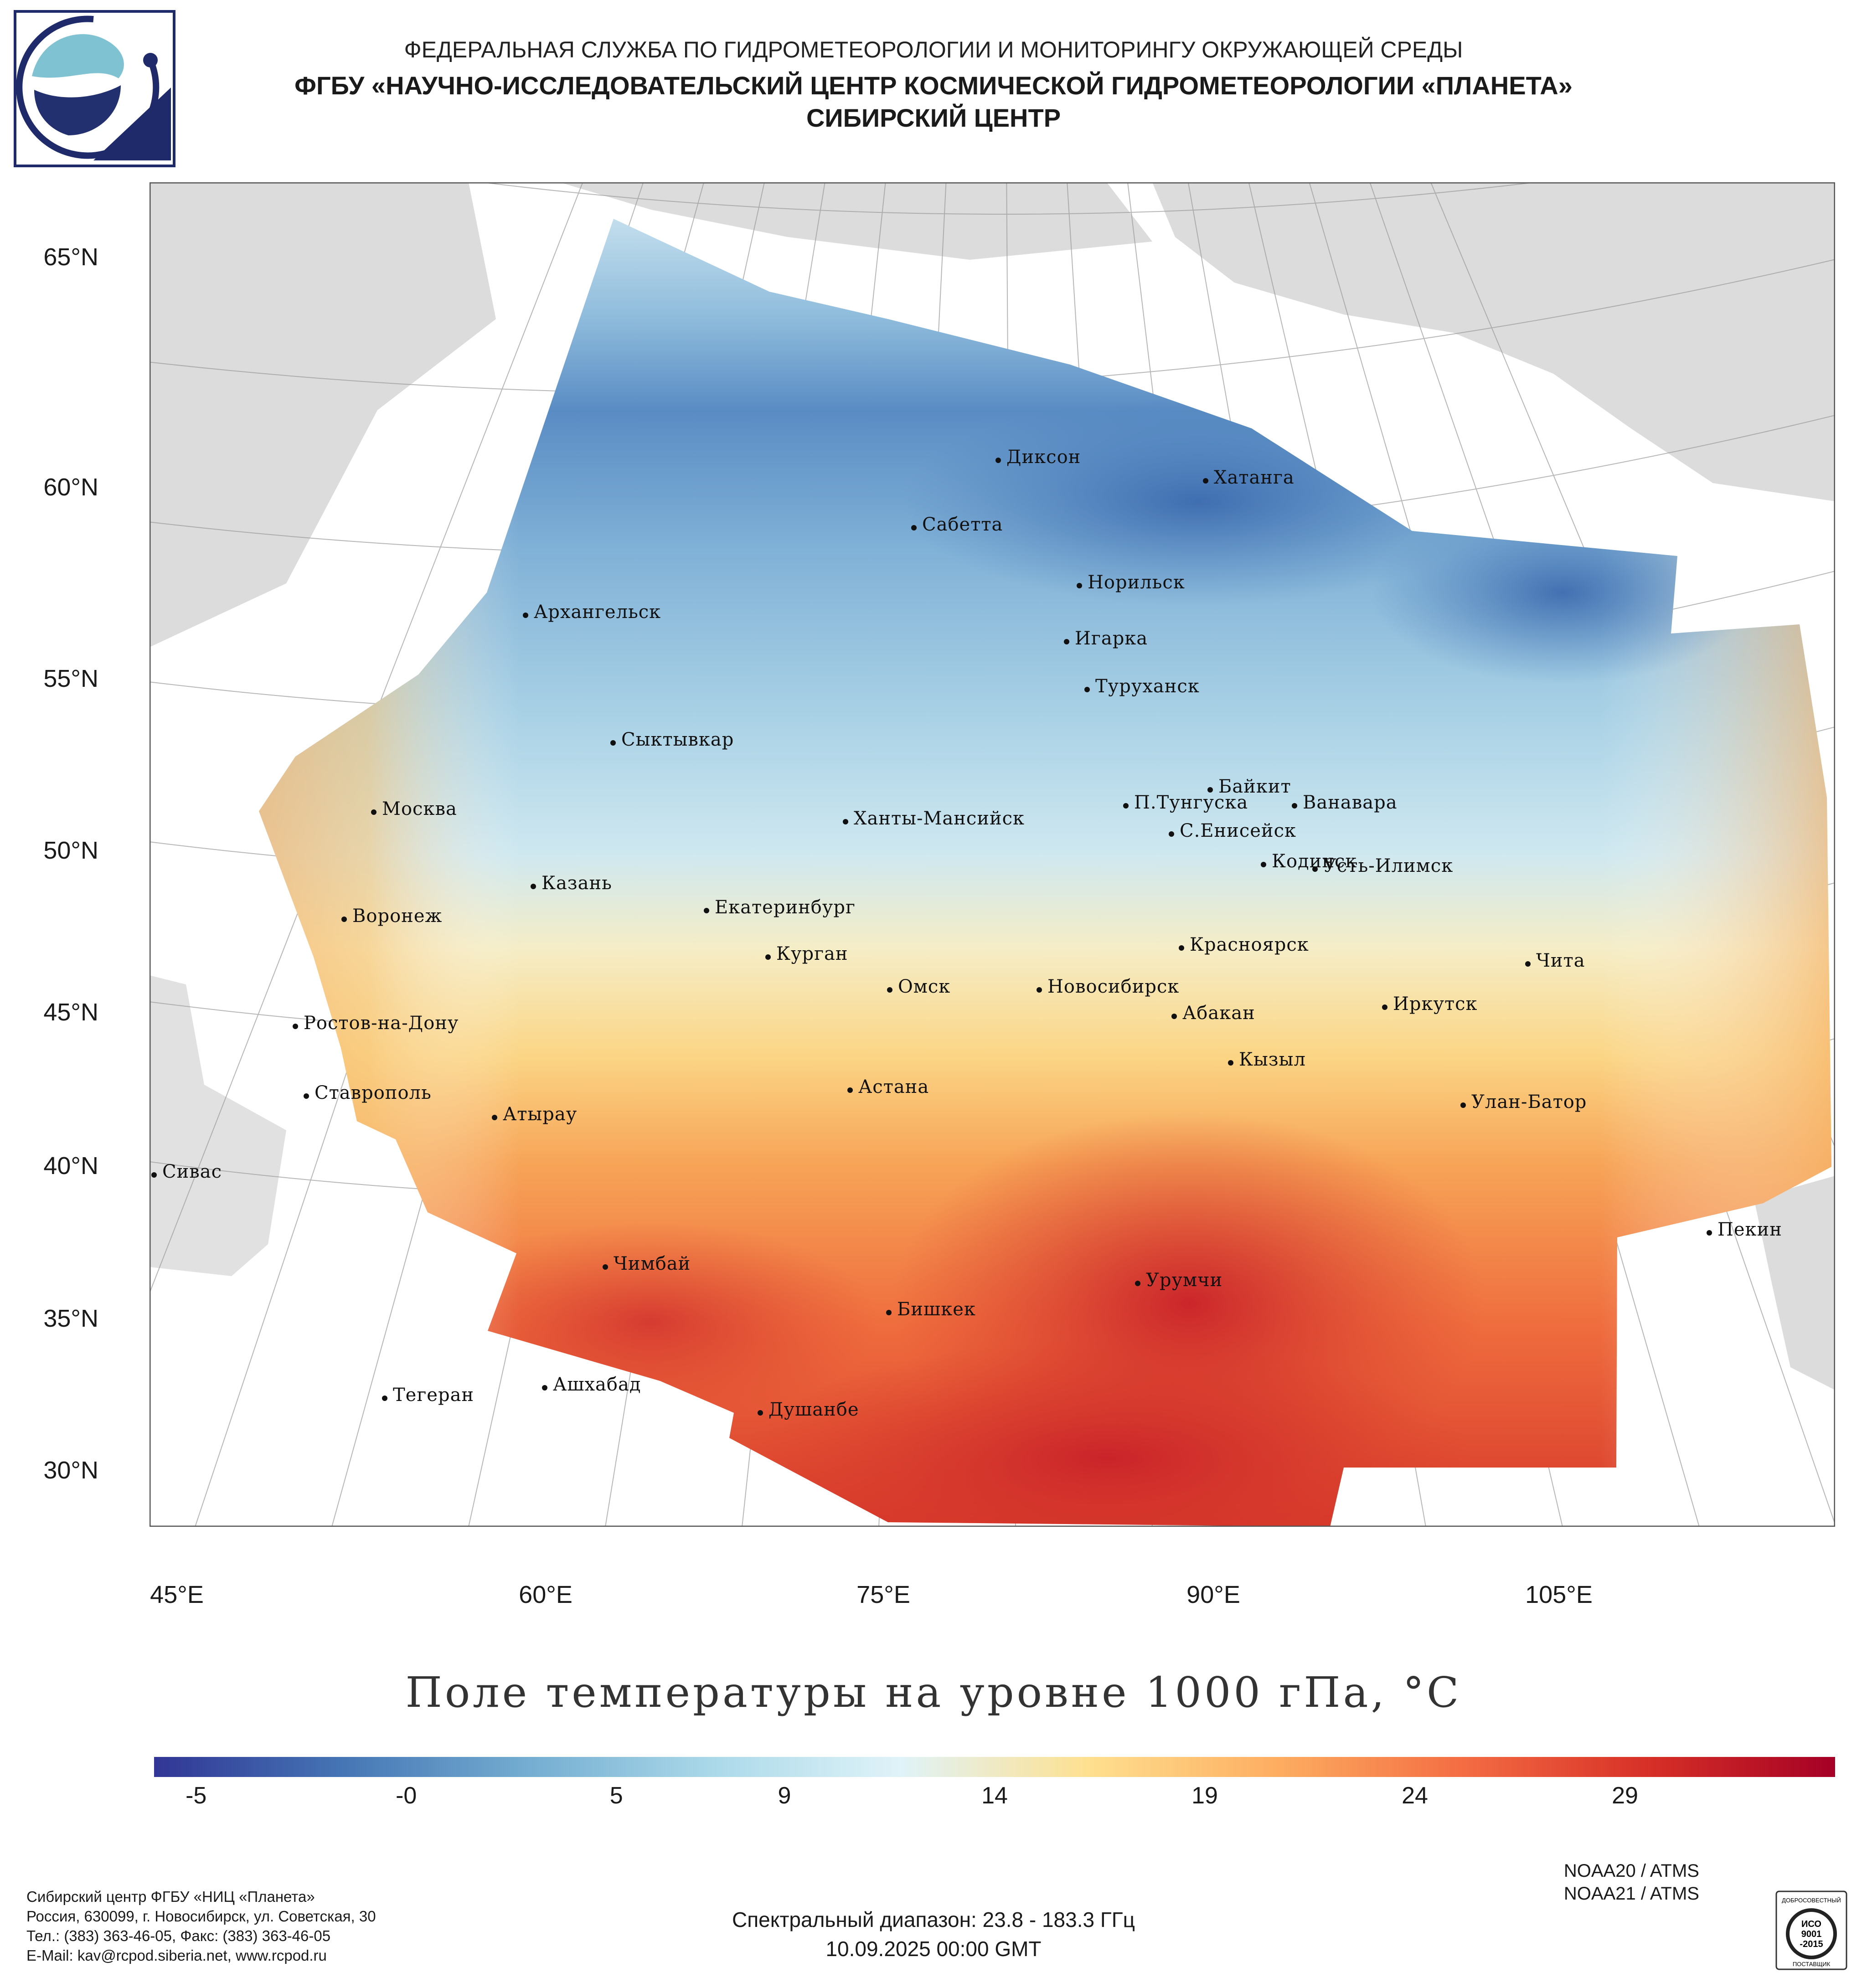 This screenshot has width=1867, height=1988. What do you see at coordinates (1811, 1924) in the screenshot?
I see `iso-label: ИСО` at bounding box center [1811, 1924].